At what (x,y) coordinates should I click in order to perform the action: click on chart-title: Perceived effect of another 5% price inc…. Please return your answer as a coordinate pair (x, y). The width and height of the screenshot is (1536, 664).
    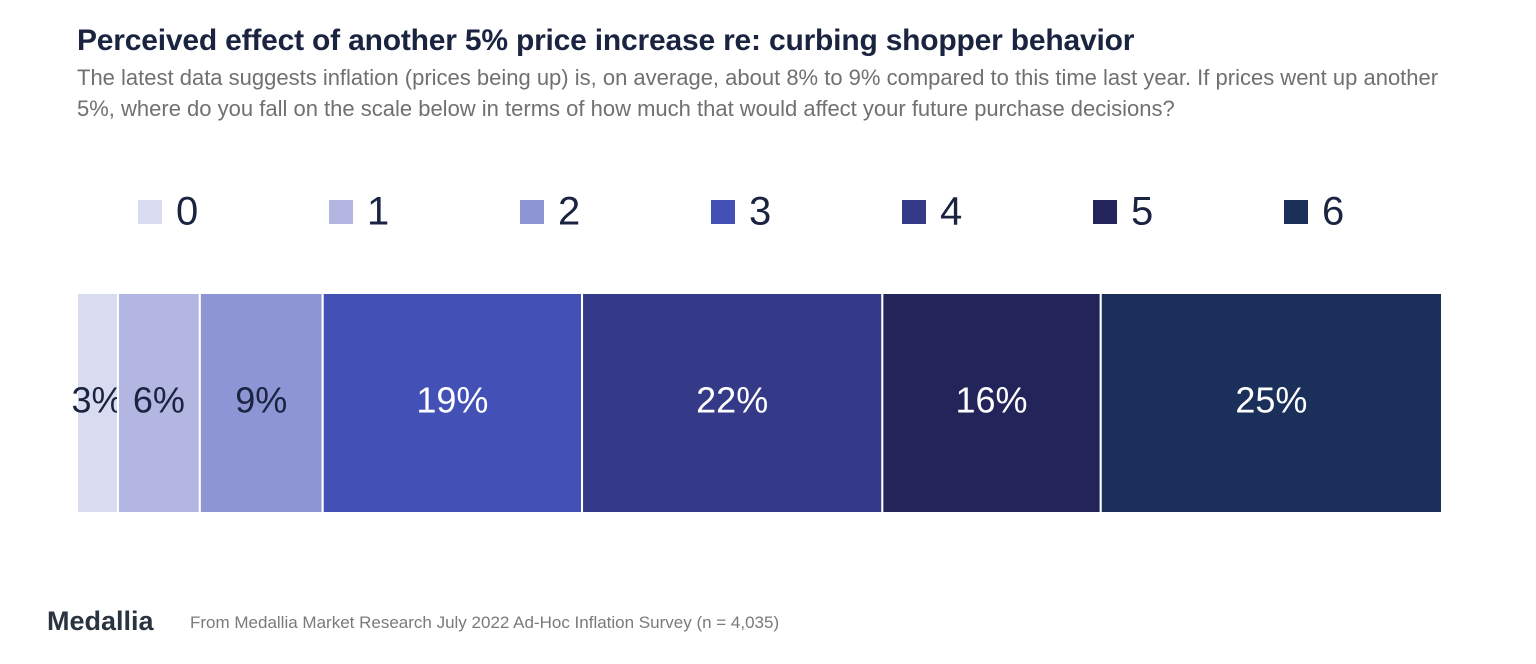
    Looking at the image, I should click on (606, 40).